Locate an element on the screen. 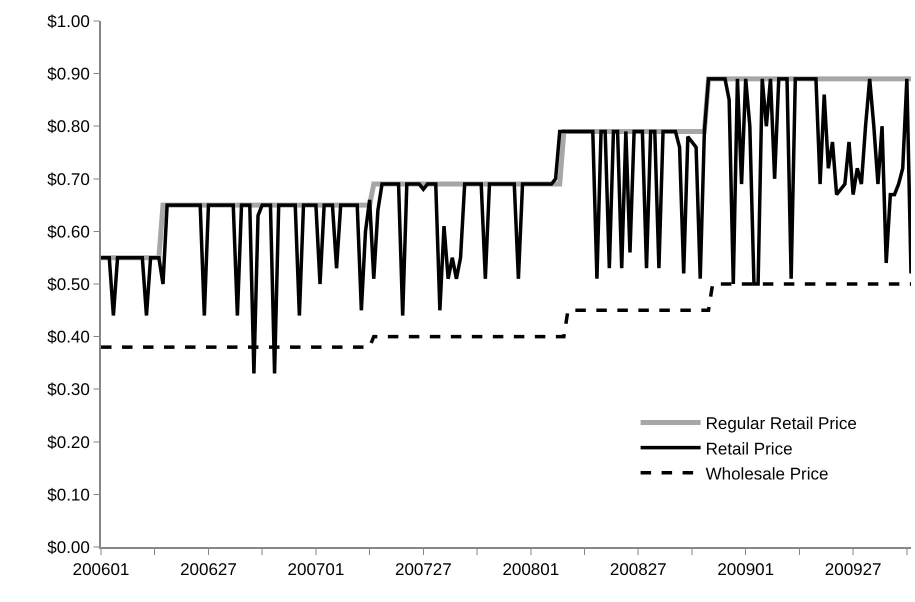  y-tick-label: $0.40 is located at coordinates (68, 337).